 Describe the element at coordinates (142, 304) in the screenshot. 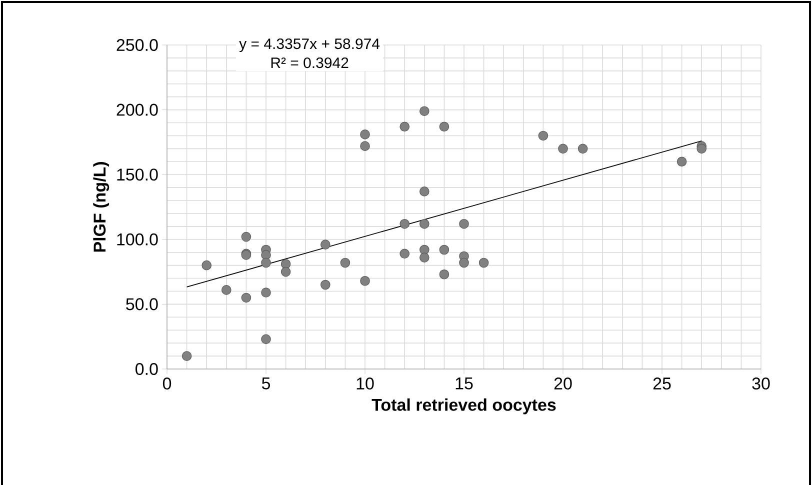

I see `y-tick-label: 50.0` at that location.